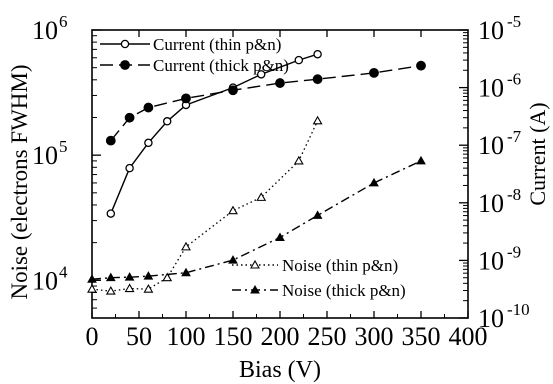  What do you see at coordinates (63, 146) in the screenshot?
I see `y-tick-exponent: 5` at bounding box center [63, 146].